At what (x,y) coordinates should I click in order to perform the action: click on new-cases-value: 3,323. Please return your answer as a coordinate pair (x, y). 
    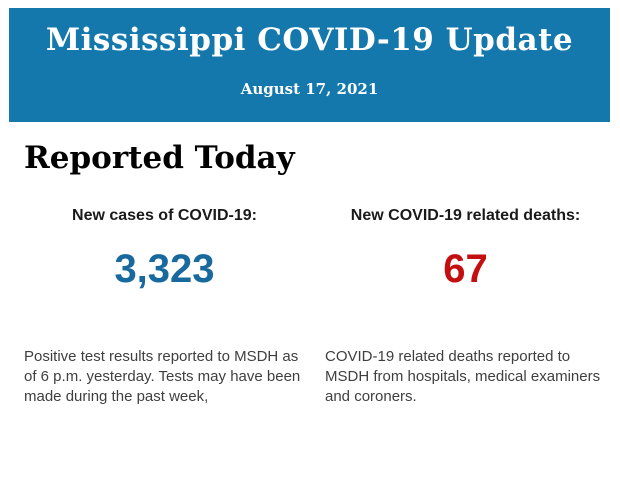
    Looking at the image, I should click on (164, 269).